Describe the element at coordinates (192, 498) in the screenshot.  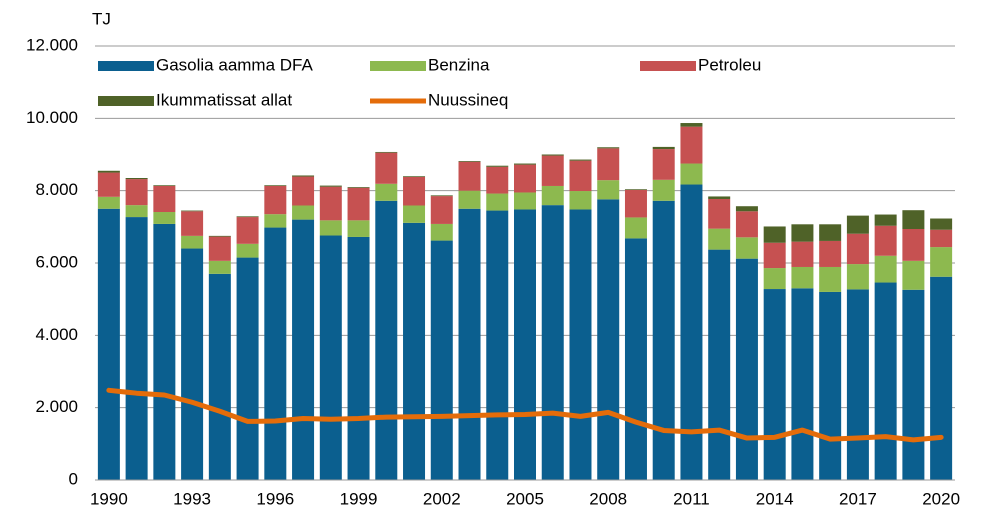
I see `x-tick-label: 1993` at that location.